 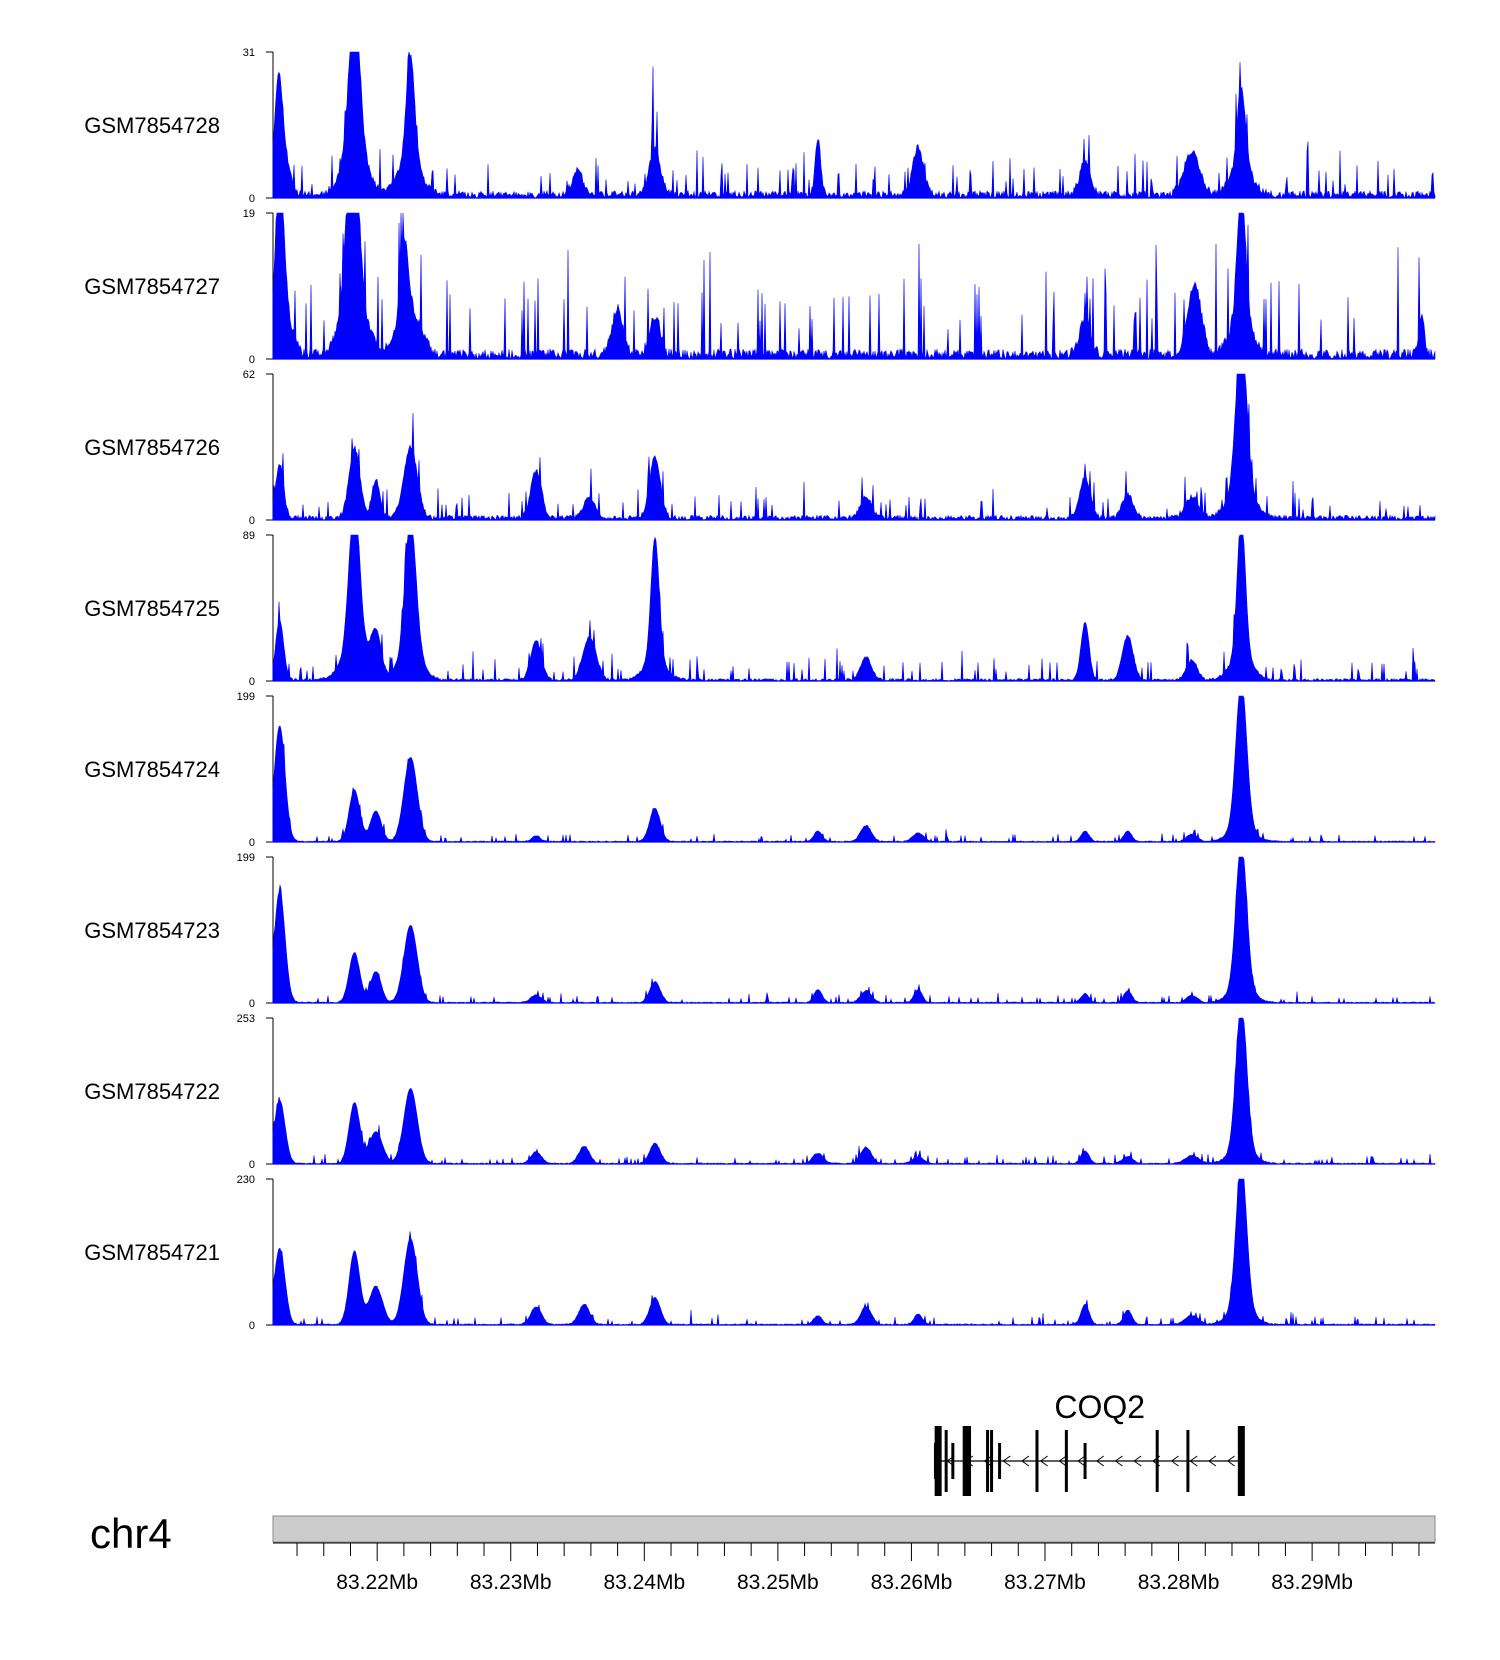 What do you see at coordinates (152, 447) in the screenshot?
I see `track-label: GSM7854726` at bounding box center [152, 447].